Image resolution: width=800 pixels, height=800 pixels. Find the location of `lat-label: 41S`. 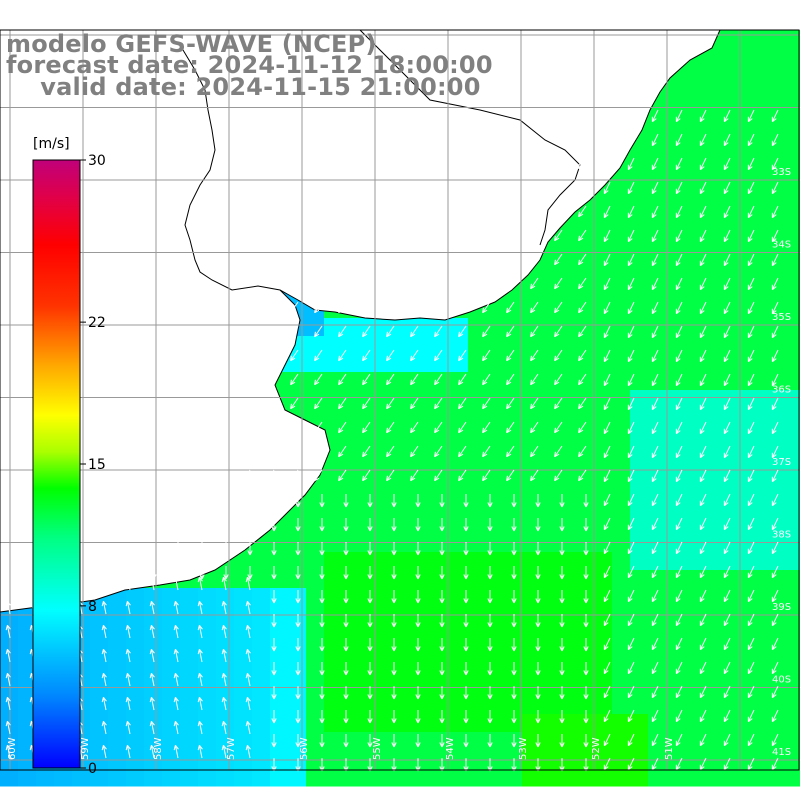

lat-label: 41S is located at coordinates (781, 752).